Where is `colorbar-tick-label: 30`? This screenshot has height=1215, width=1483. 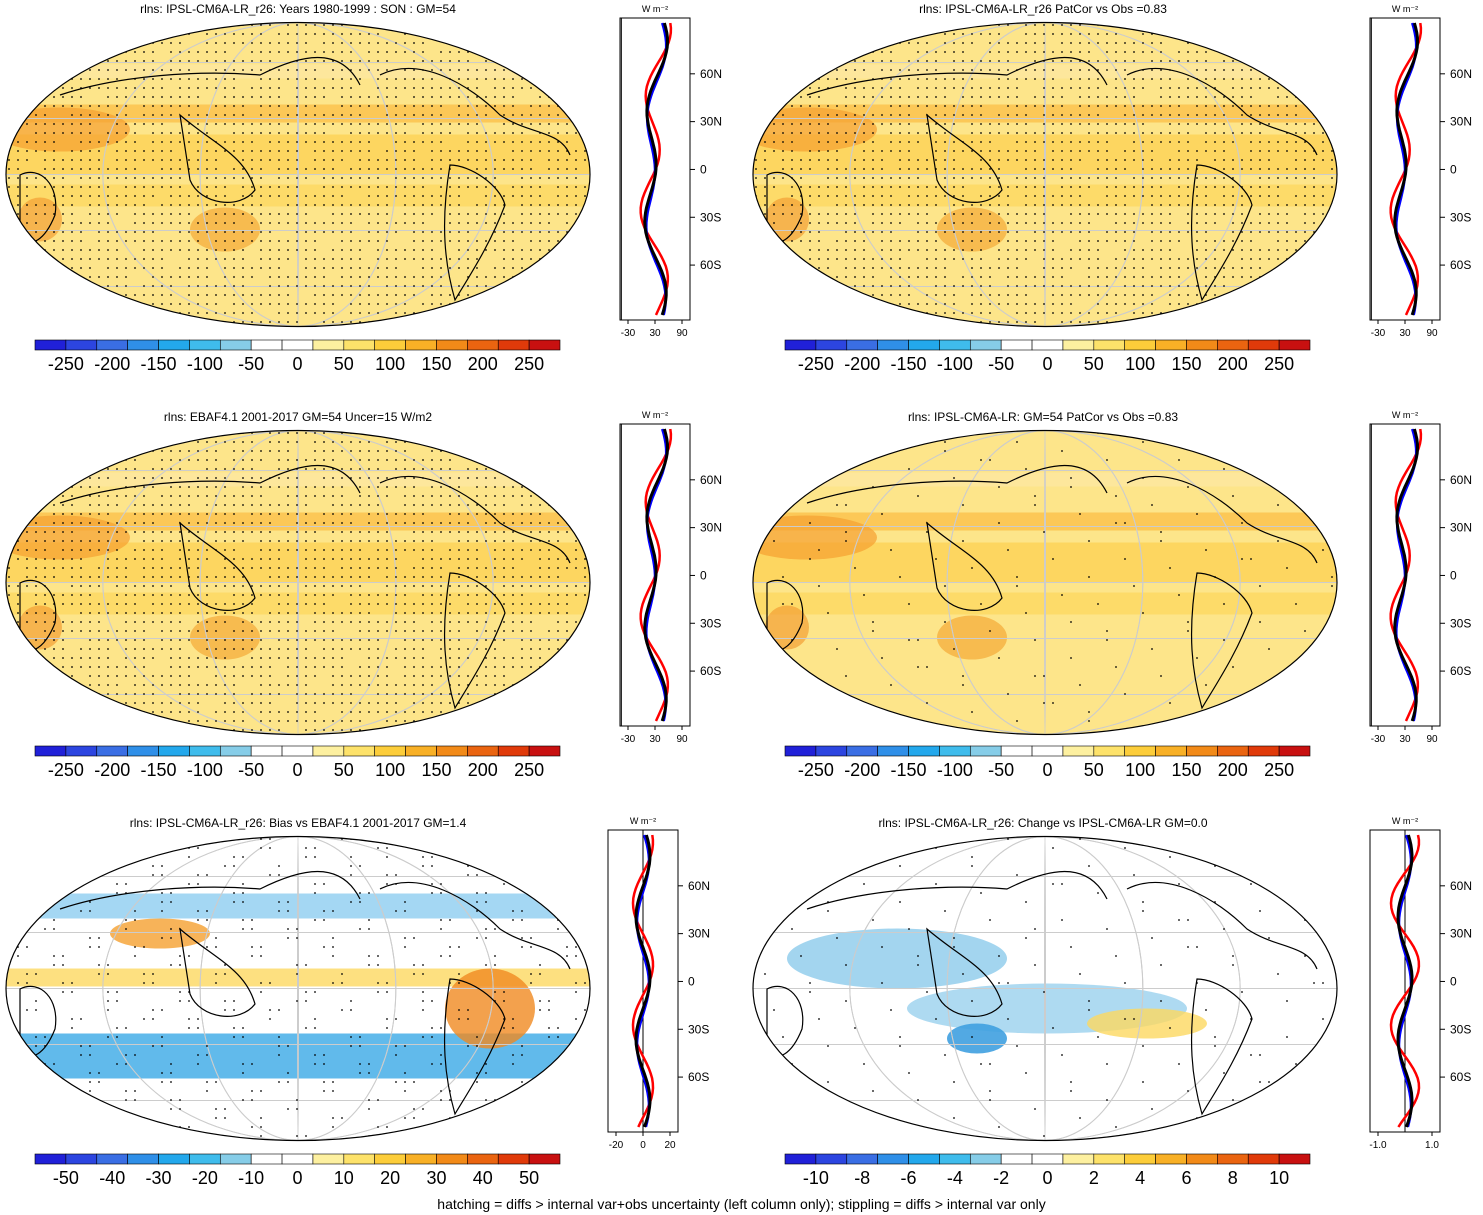
colorbar-tick-label: 30 is located at coordinates (436, 1178).